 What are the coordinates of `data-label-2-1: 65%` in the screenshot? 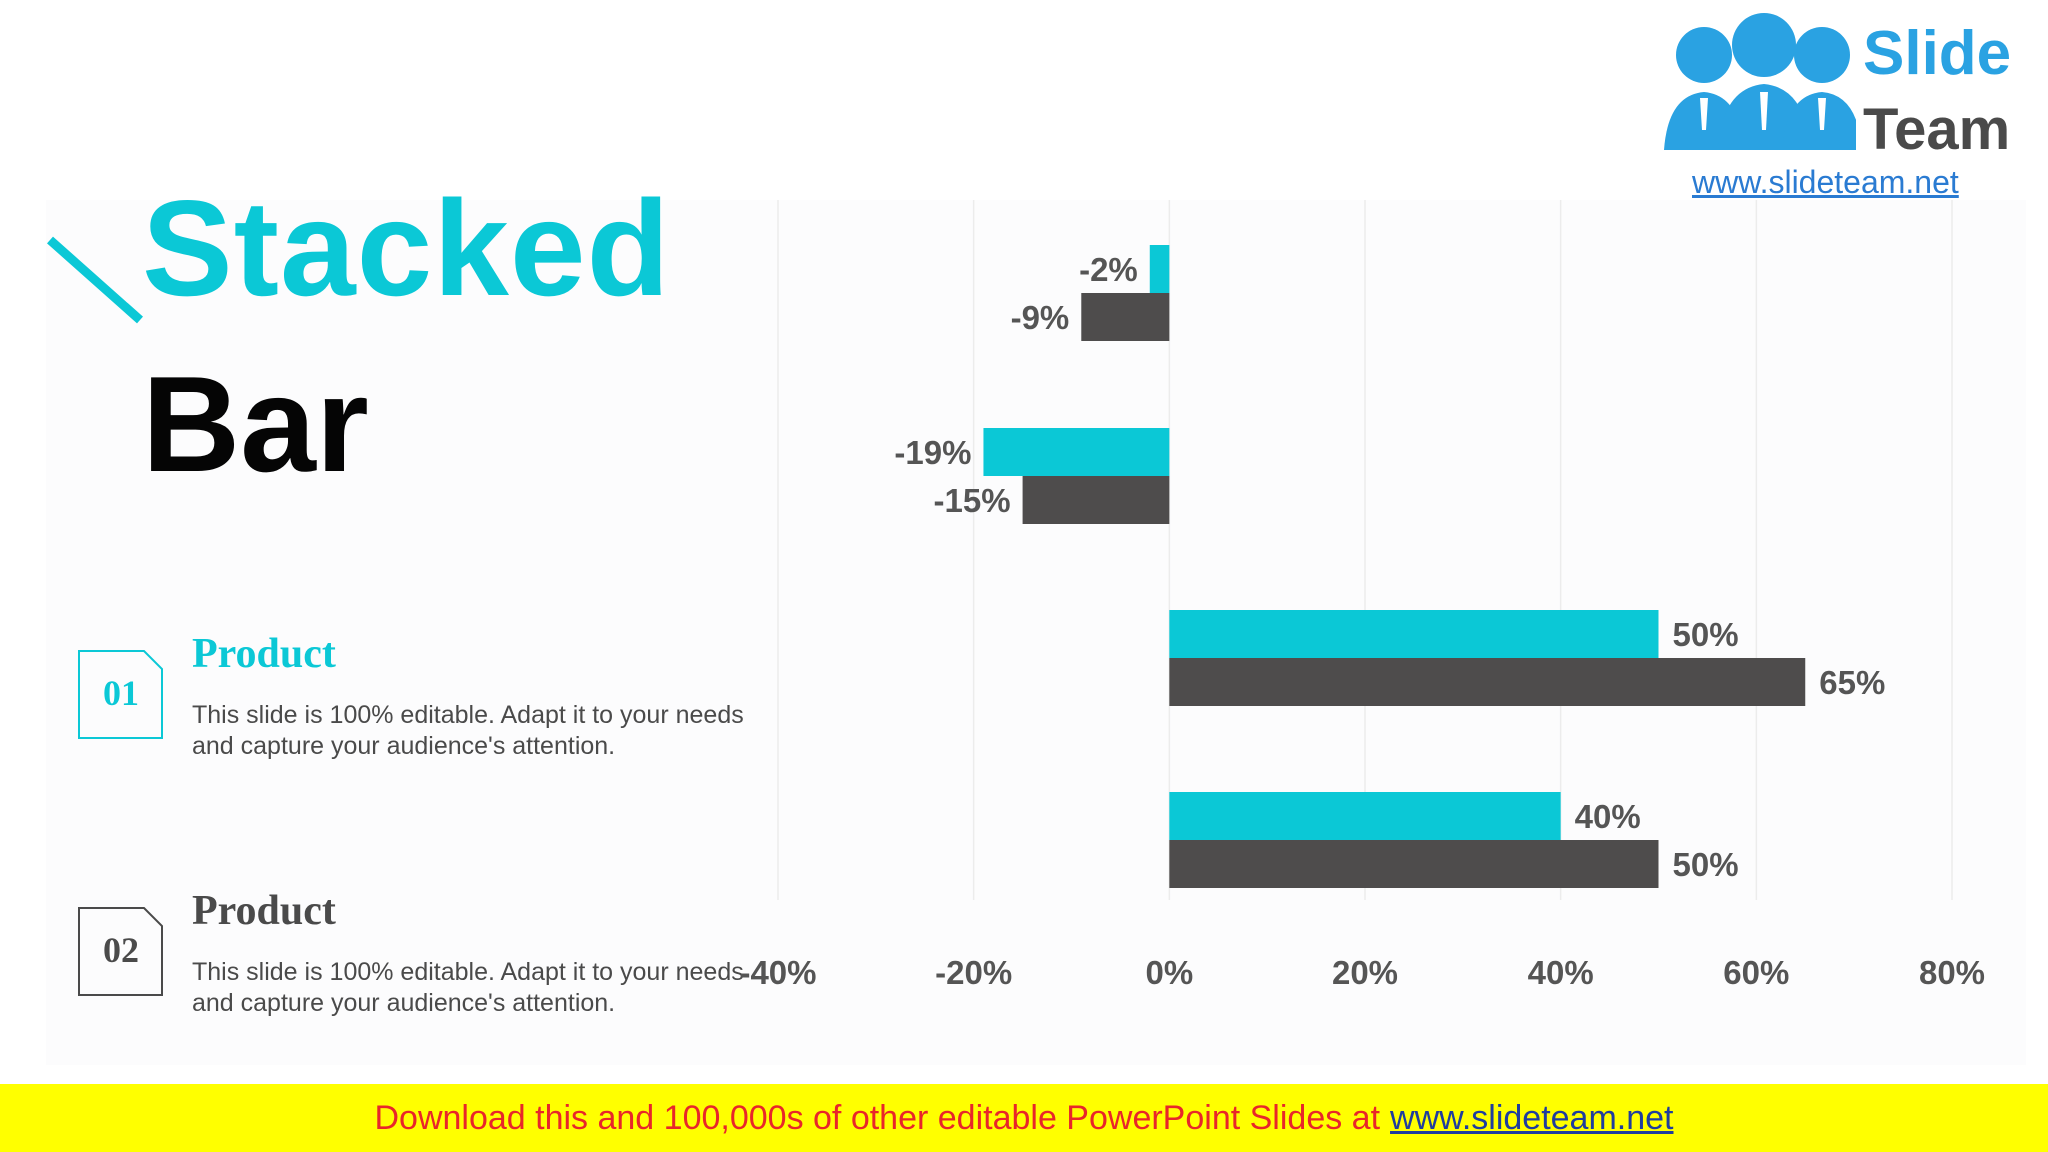 It's located at (1852, 682).